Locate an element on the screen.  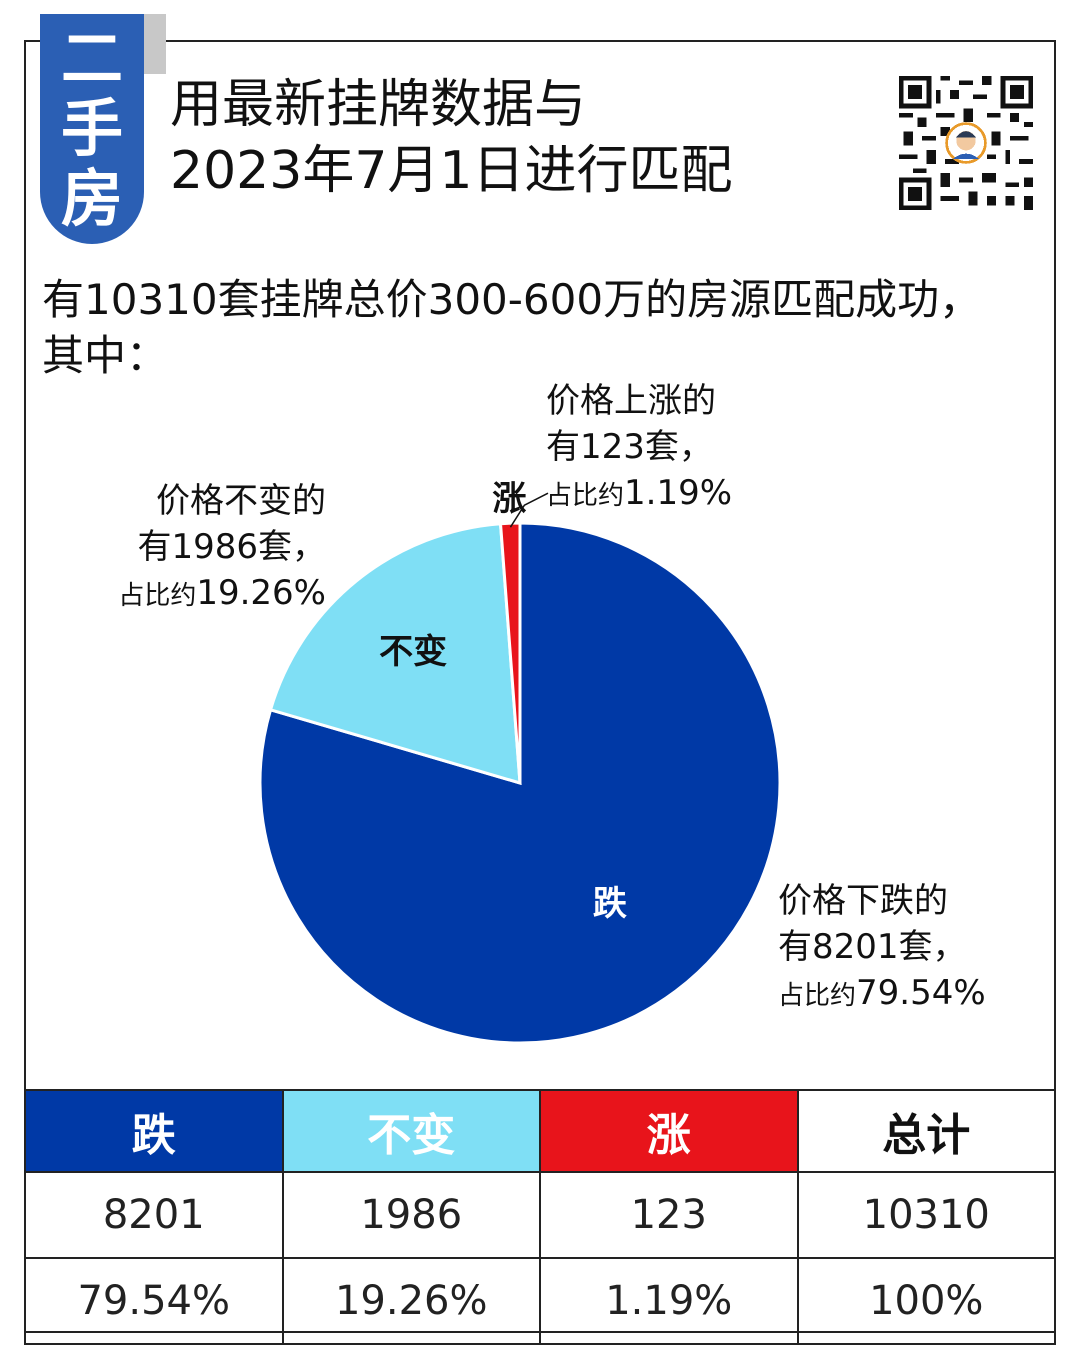
annotation-down-prefix: 占比约 is located at coordinates (817, 996).